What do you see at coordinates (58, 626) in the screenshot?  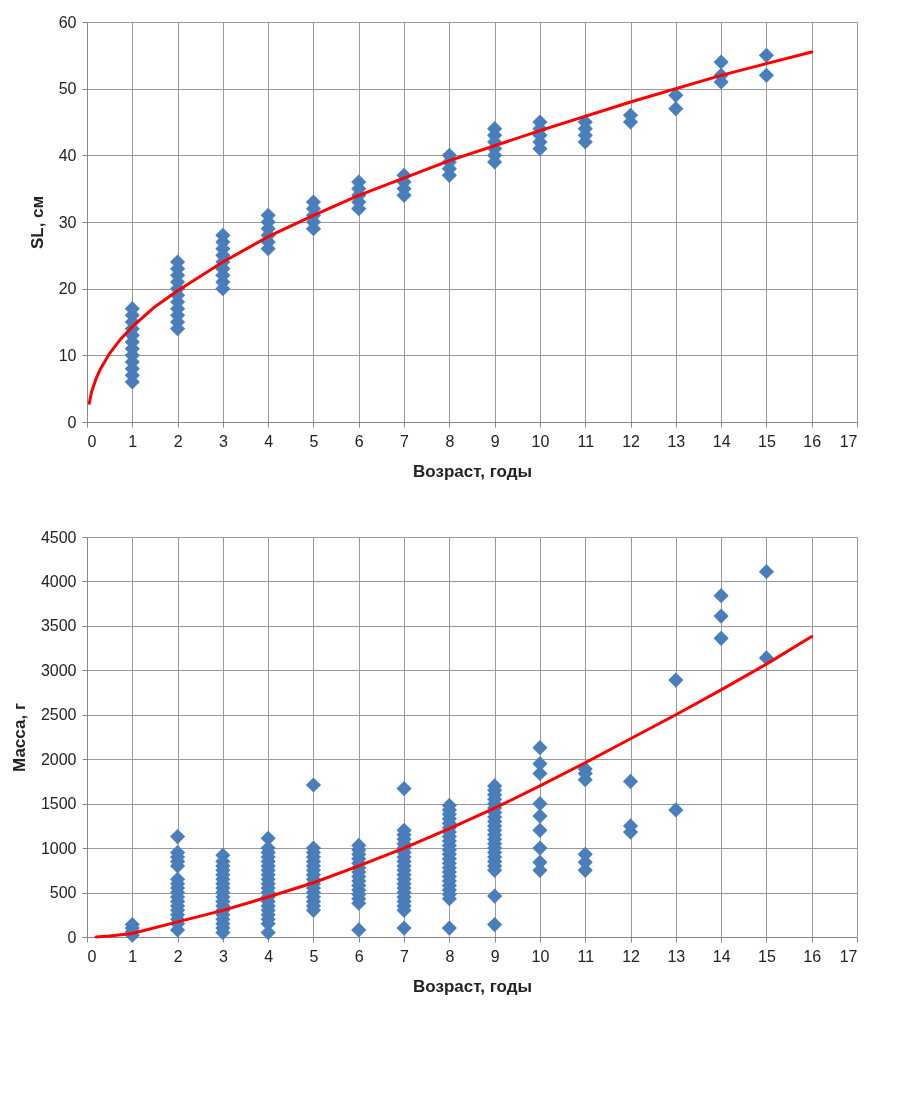 I see `y-tick-label: 3500` at bounding box center [58, 626].